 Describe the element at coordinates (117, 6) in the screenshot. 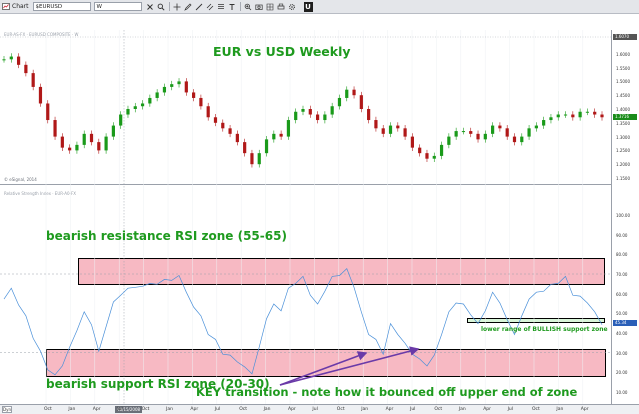

I see `timeframe-input: W` at that location.